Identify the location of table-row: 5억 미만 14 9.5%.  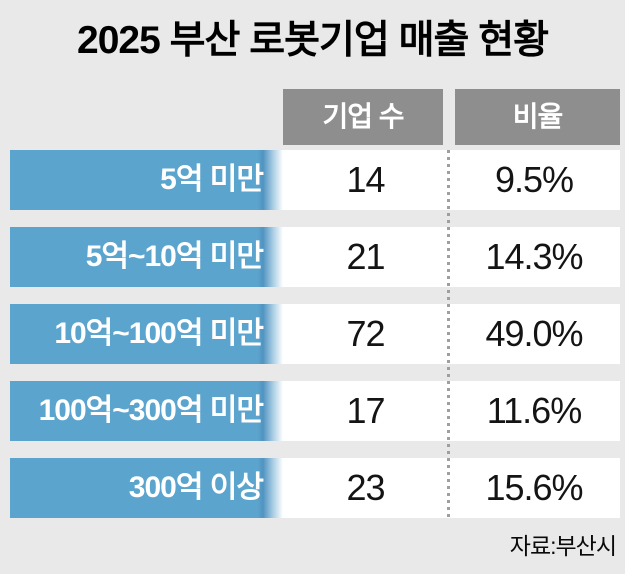
(315, 180).